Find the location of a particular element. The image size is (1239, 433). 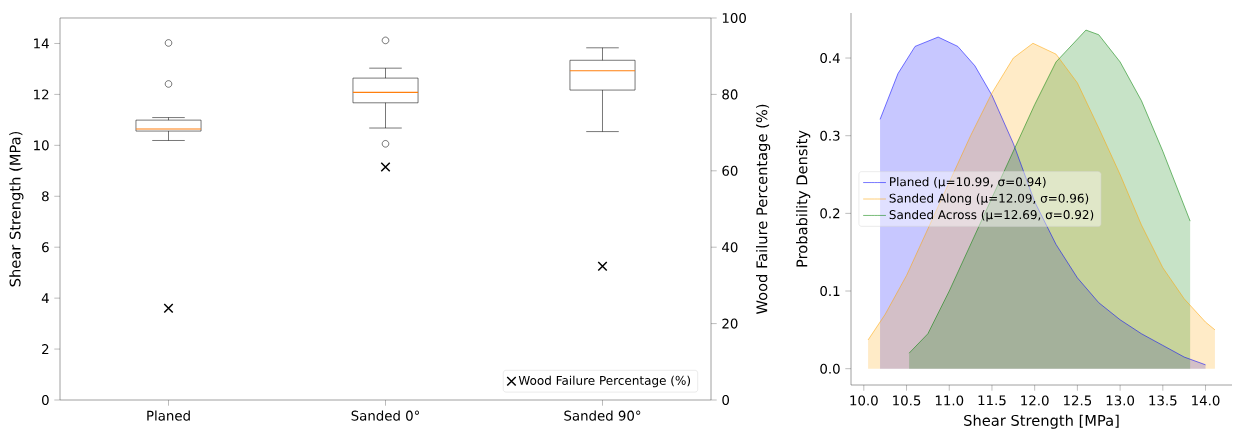

y-axis-title: Shear Strength (MPa) is located at coordinates (16, 209).